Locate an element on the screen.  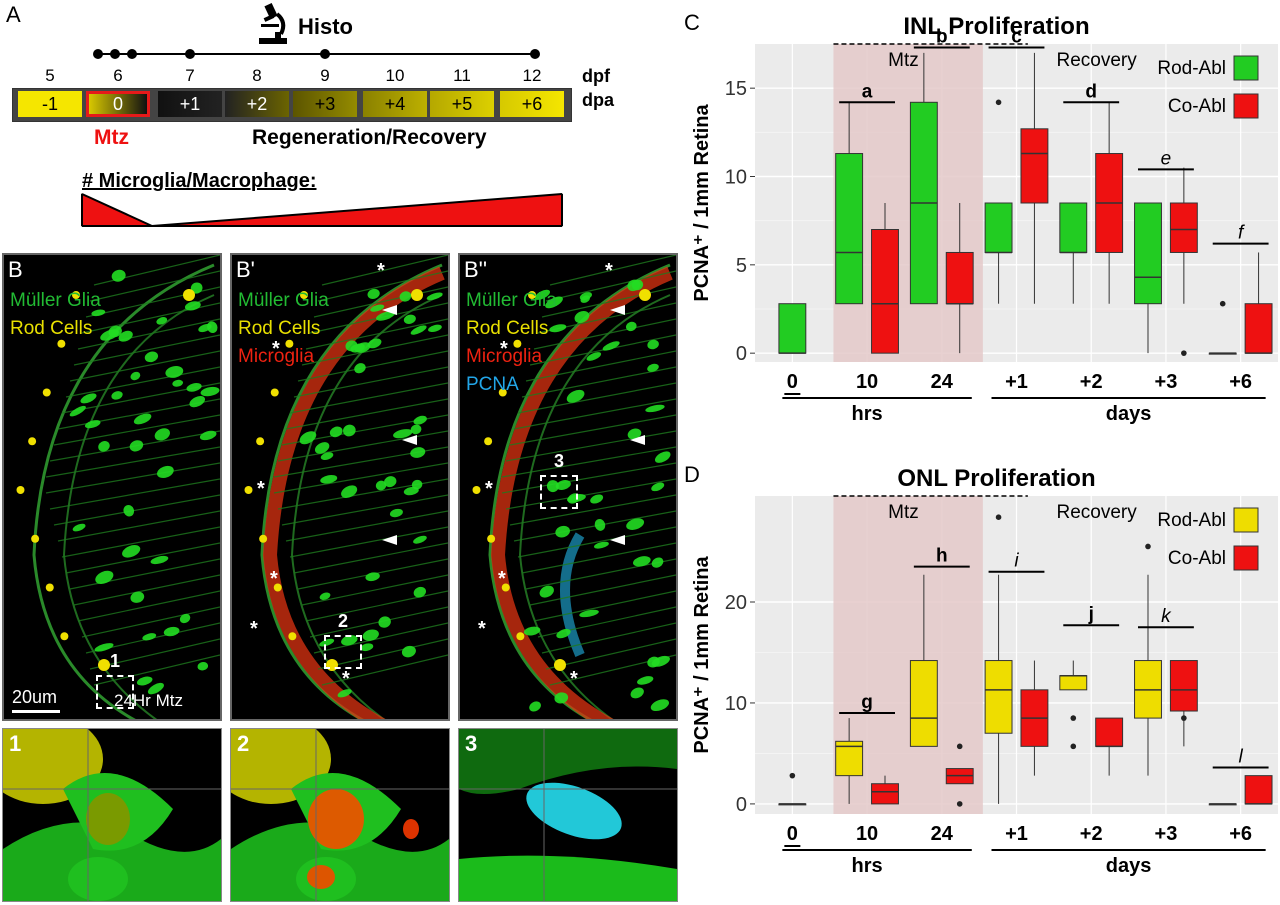
zoom-number: 2 is located at coordinates (243, 743).